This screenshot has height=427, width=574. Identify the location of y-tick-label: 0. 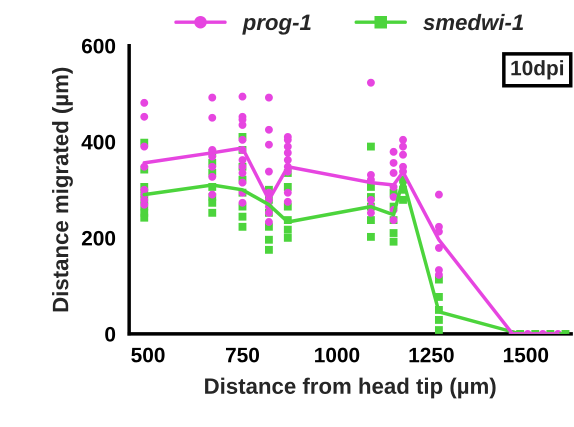
(110, 334).